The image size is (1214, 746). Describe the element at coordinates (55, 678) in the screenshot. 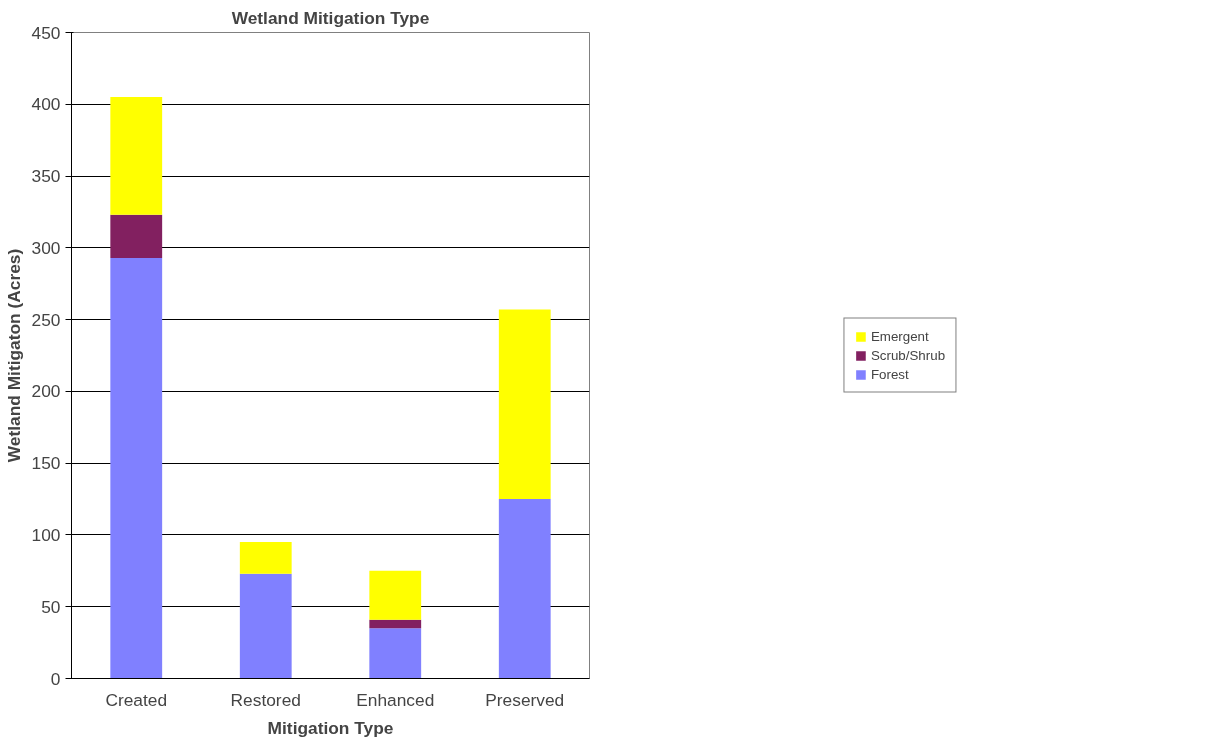

I see `y-tick-label: 0` at that location.